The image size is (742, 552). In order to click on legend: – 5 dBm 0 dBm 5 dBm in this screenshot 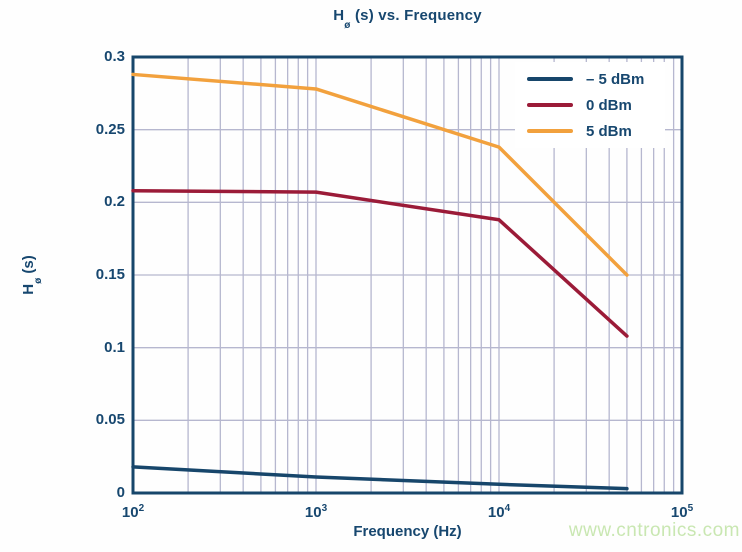, I will do `click(590, 105)`.